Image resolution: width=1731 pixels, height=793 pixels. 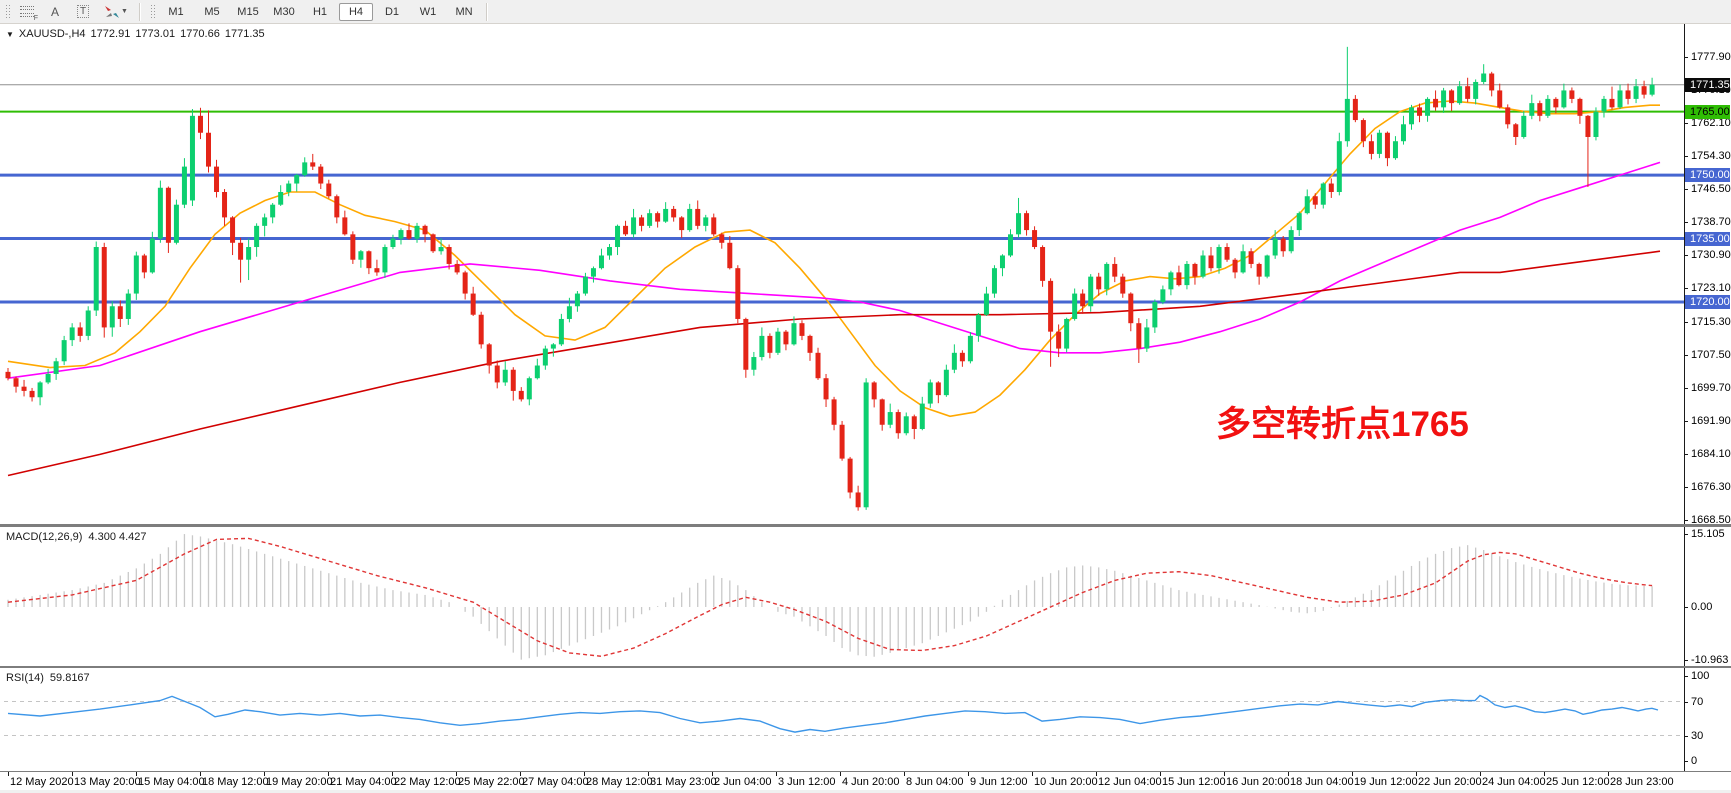 What do you see at coordinates (392, 11) in the screenshot?
I see `timeframe-button-D1: D1` at bounding box center [392, 11].